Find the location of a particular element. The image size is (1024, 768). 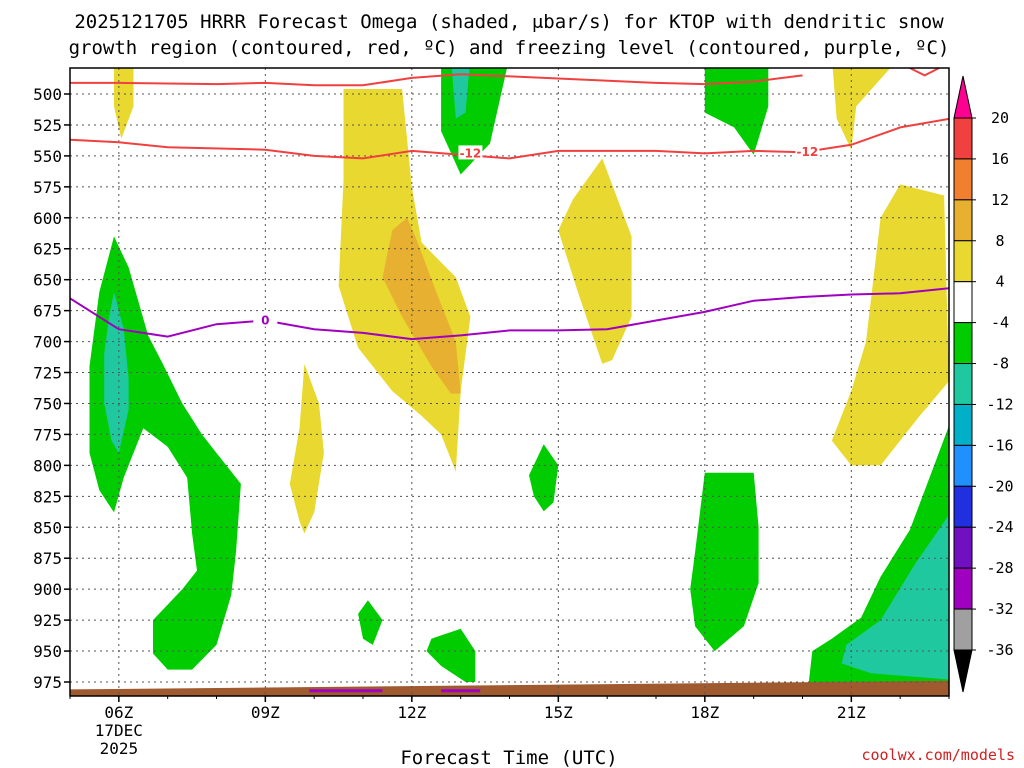

omega-region-teal-bottom-right is located at coordinates (895, 597).